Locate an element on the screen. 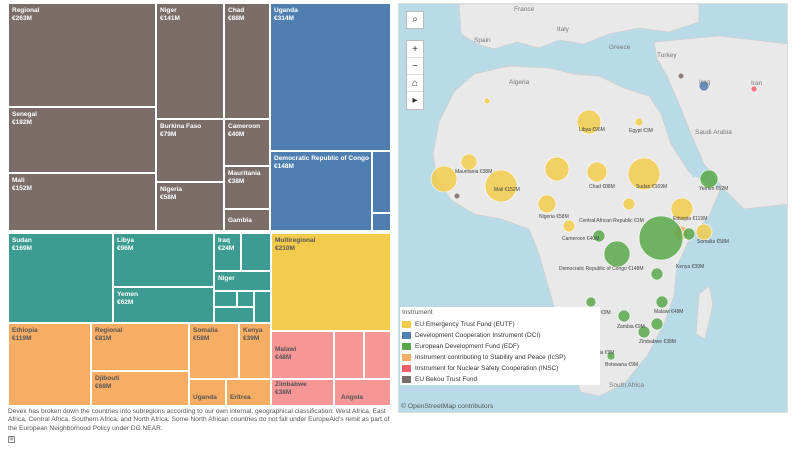 The width and height of the screenshot is (800, 450). treemap-cell-mauritania: Mauritania €38M is located at coordinates (247, 187).